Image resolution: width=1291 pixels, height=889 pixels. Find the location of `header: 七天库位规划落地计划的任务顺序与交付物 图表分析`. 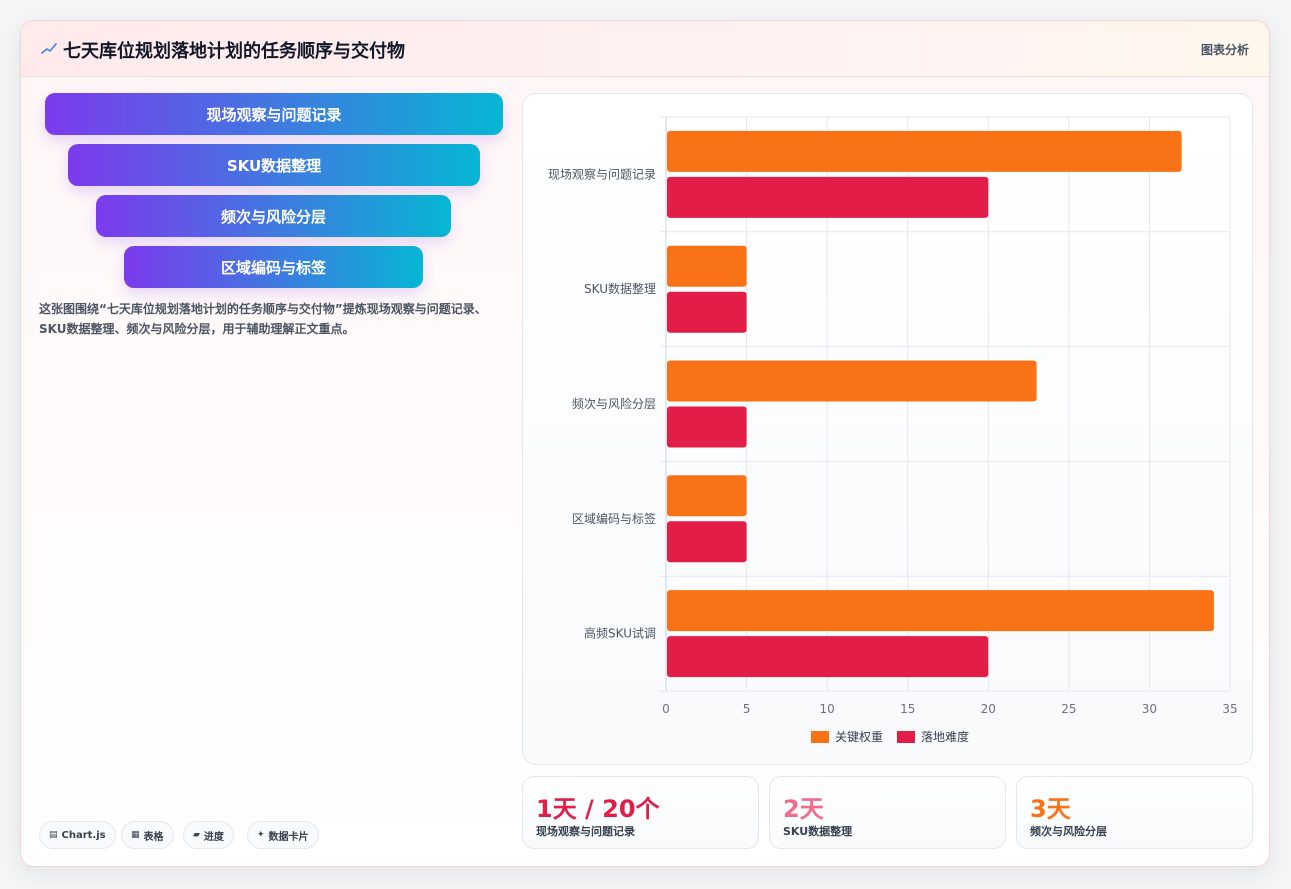

header: 七天库位规划落地计划的任务顺序与交付物 图表分析 is located at coordinates (645, 49).